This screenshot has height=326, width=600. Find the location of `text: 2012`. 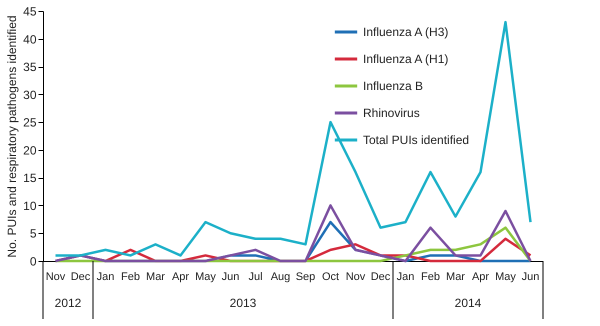

text: 2012 is located at coordinates (68, 303).